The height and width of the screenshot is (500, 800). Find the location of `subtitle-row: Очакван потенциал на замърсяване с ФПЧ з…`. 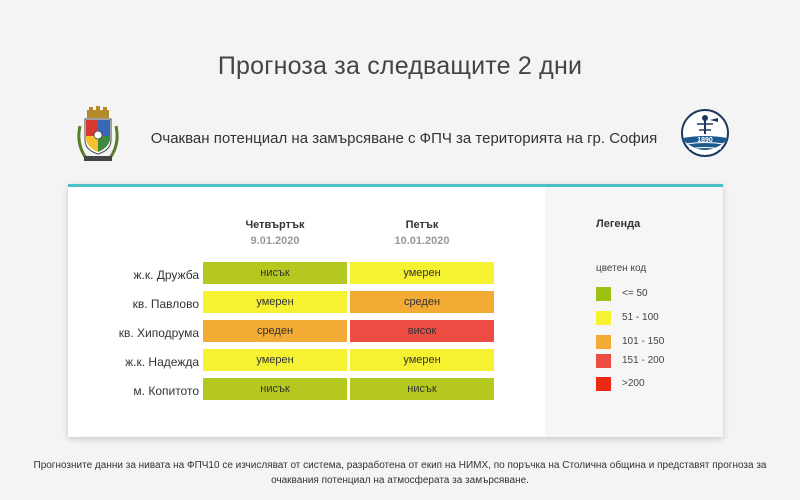

subtitle-row: Очакван потенциал на замърсяване с ФПЧ з… is located at coordinates (400, 138).